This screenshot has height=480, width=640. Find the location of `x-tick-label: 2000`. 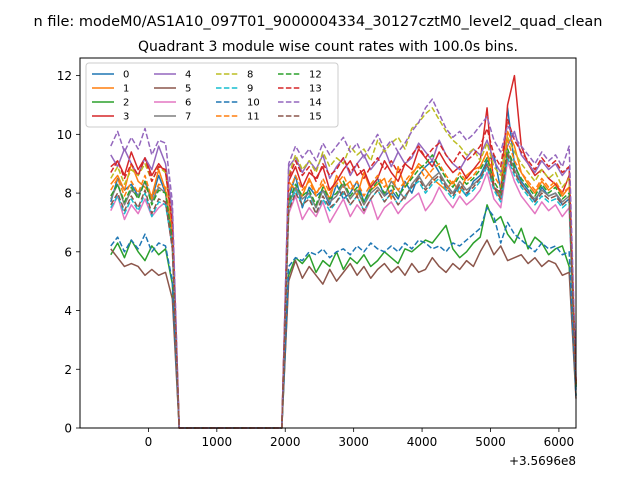

x-tick-label: 2000 is located at coordinates (285, 442).